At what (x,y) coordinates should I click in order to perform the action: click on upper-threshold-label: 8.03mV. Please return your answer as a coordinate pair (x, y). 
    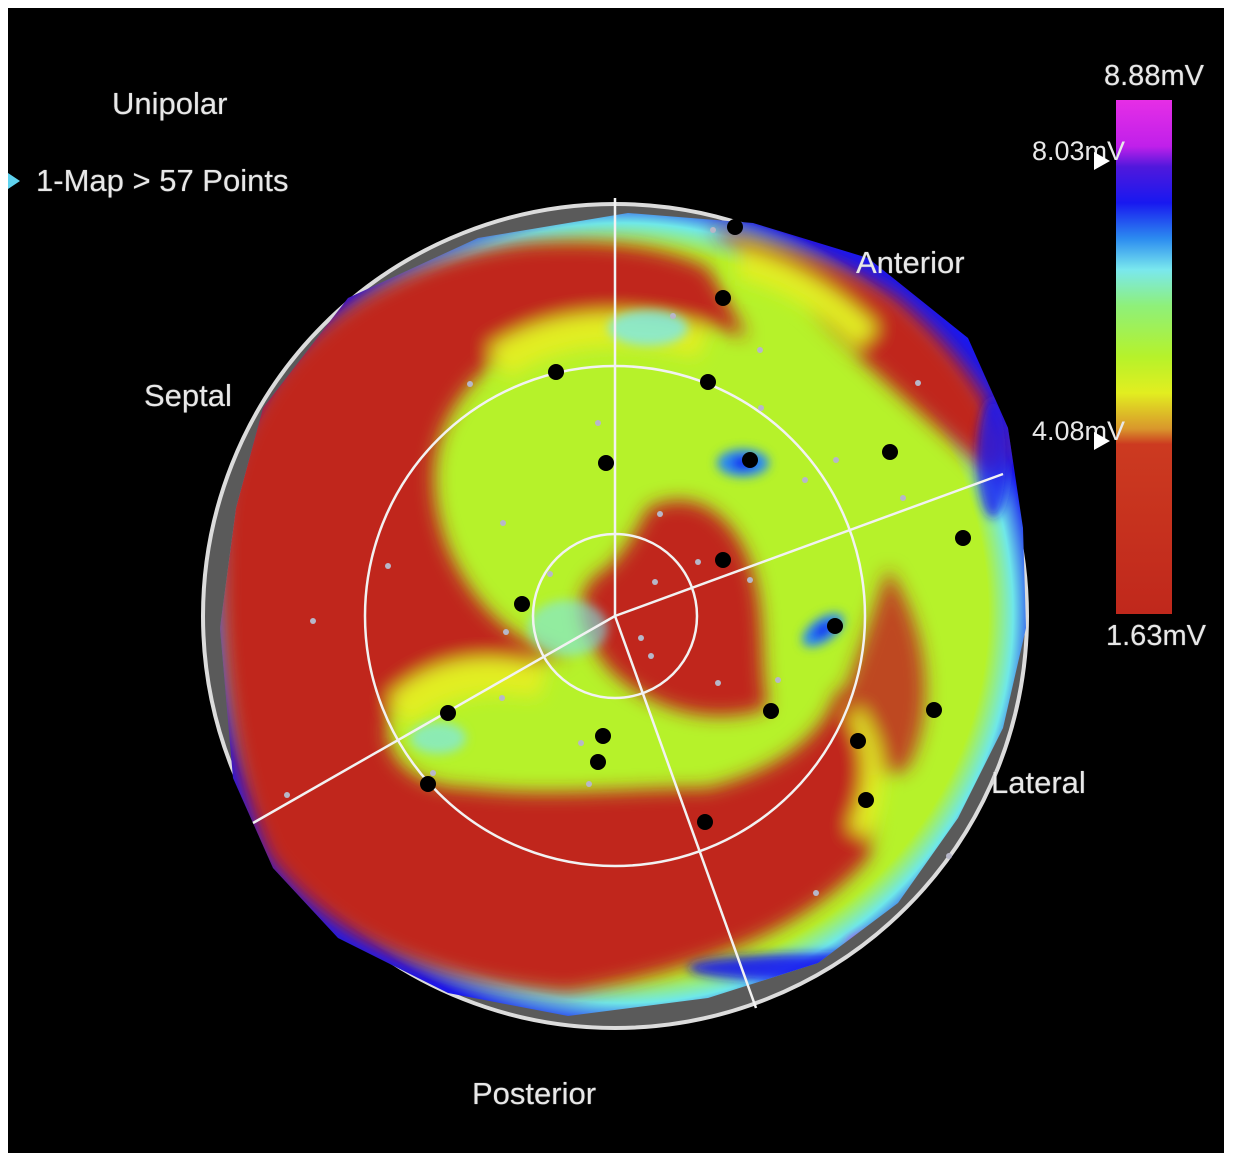
    Looking at the image, I should click on (1079, 151).